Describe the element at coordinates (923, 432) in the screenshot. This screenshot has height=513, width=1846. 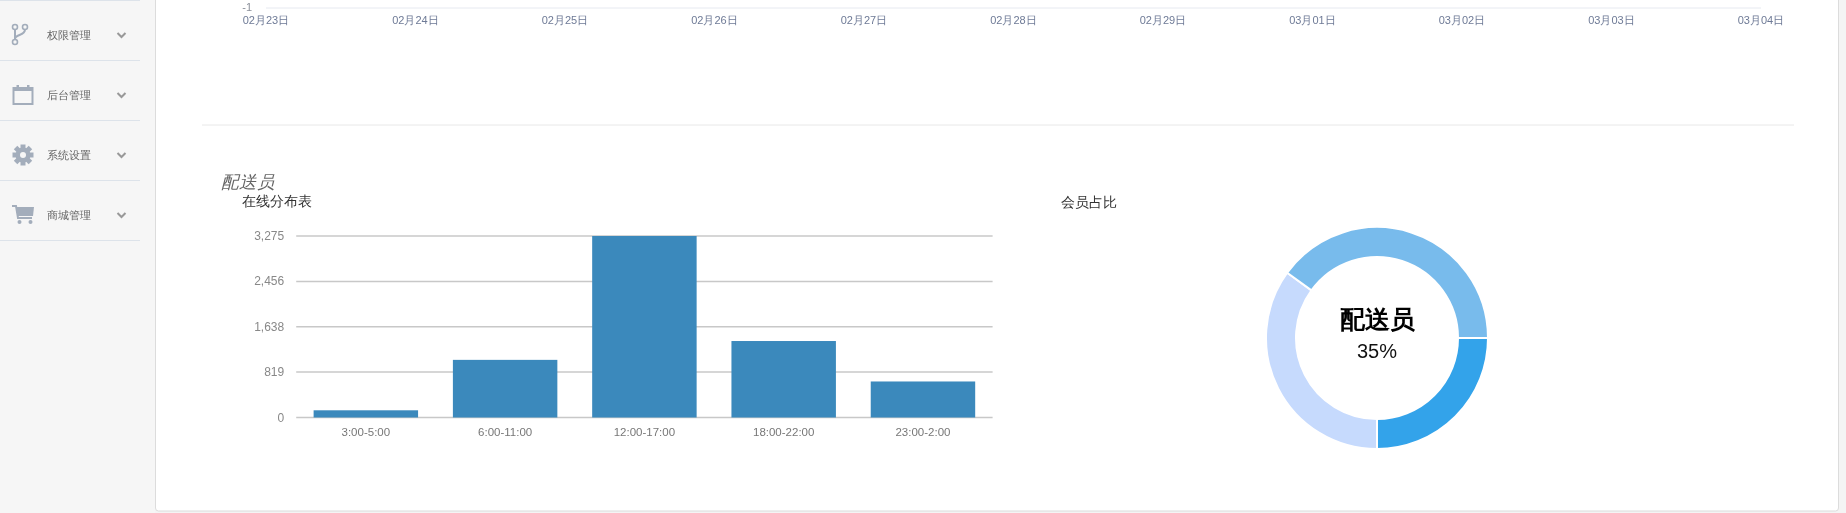
I see `x-tick-label: 23:00-2:00` at that location.